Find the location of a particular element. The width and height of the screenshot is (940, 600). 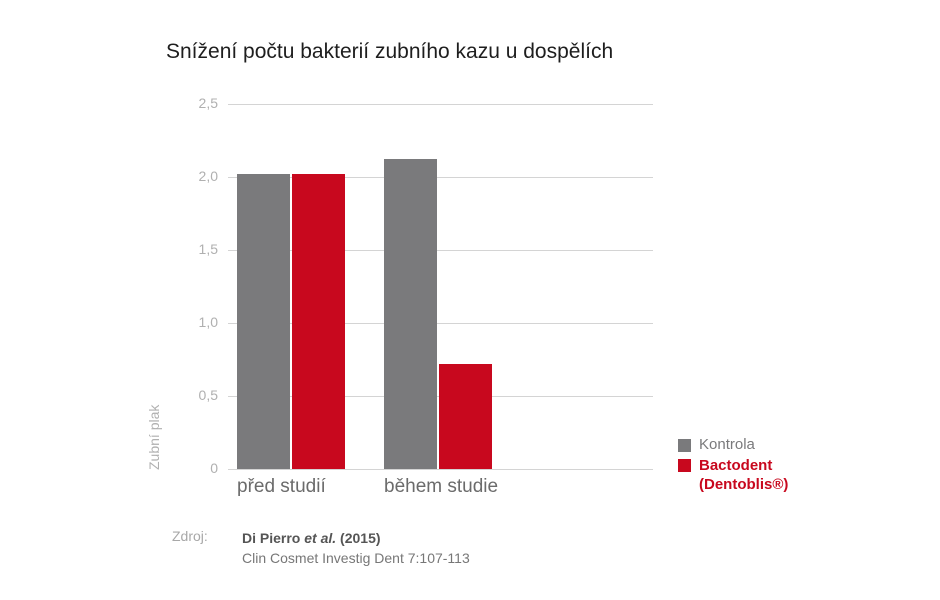

source-label: Zdroj: is located at coordinates (190, 536).